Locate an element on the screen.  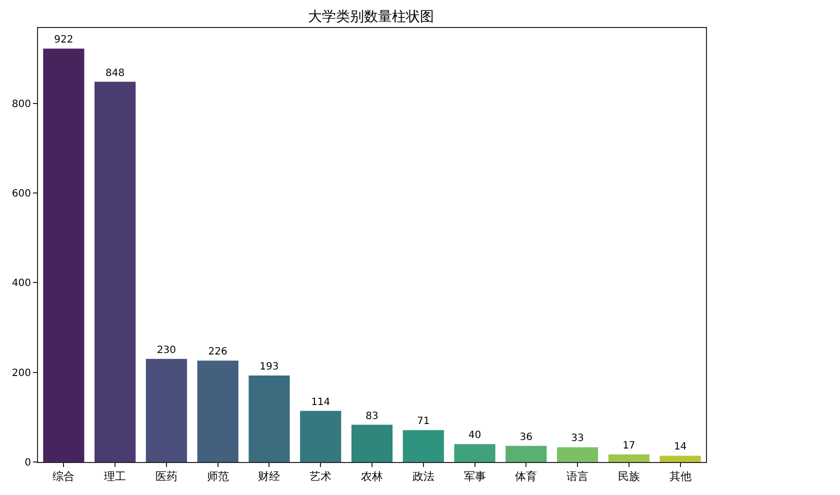
data-label: 17 is located at coordinates (629, 446).